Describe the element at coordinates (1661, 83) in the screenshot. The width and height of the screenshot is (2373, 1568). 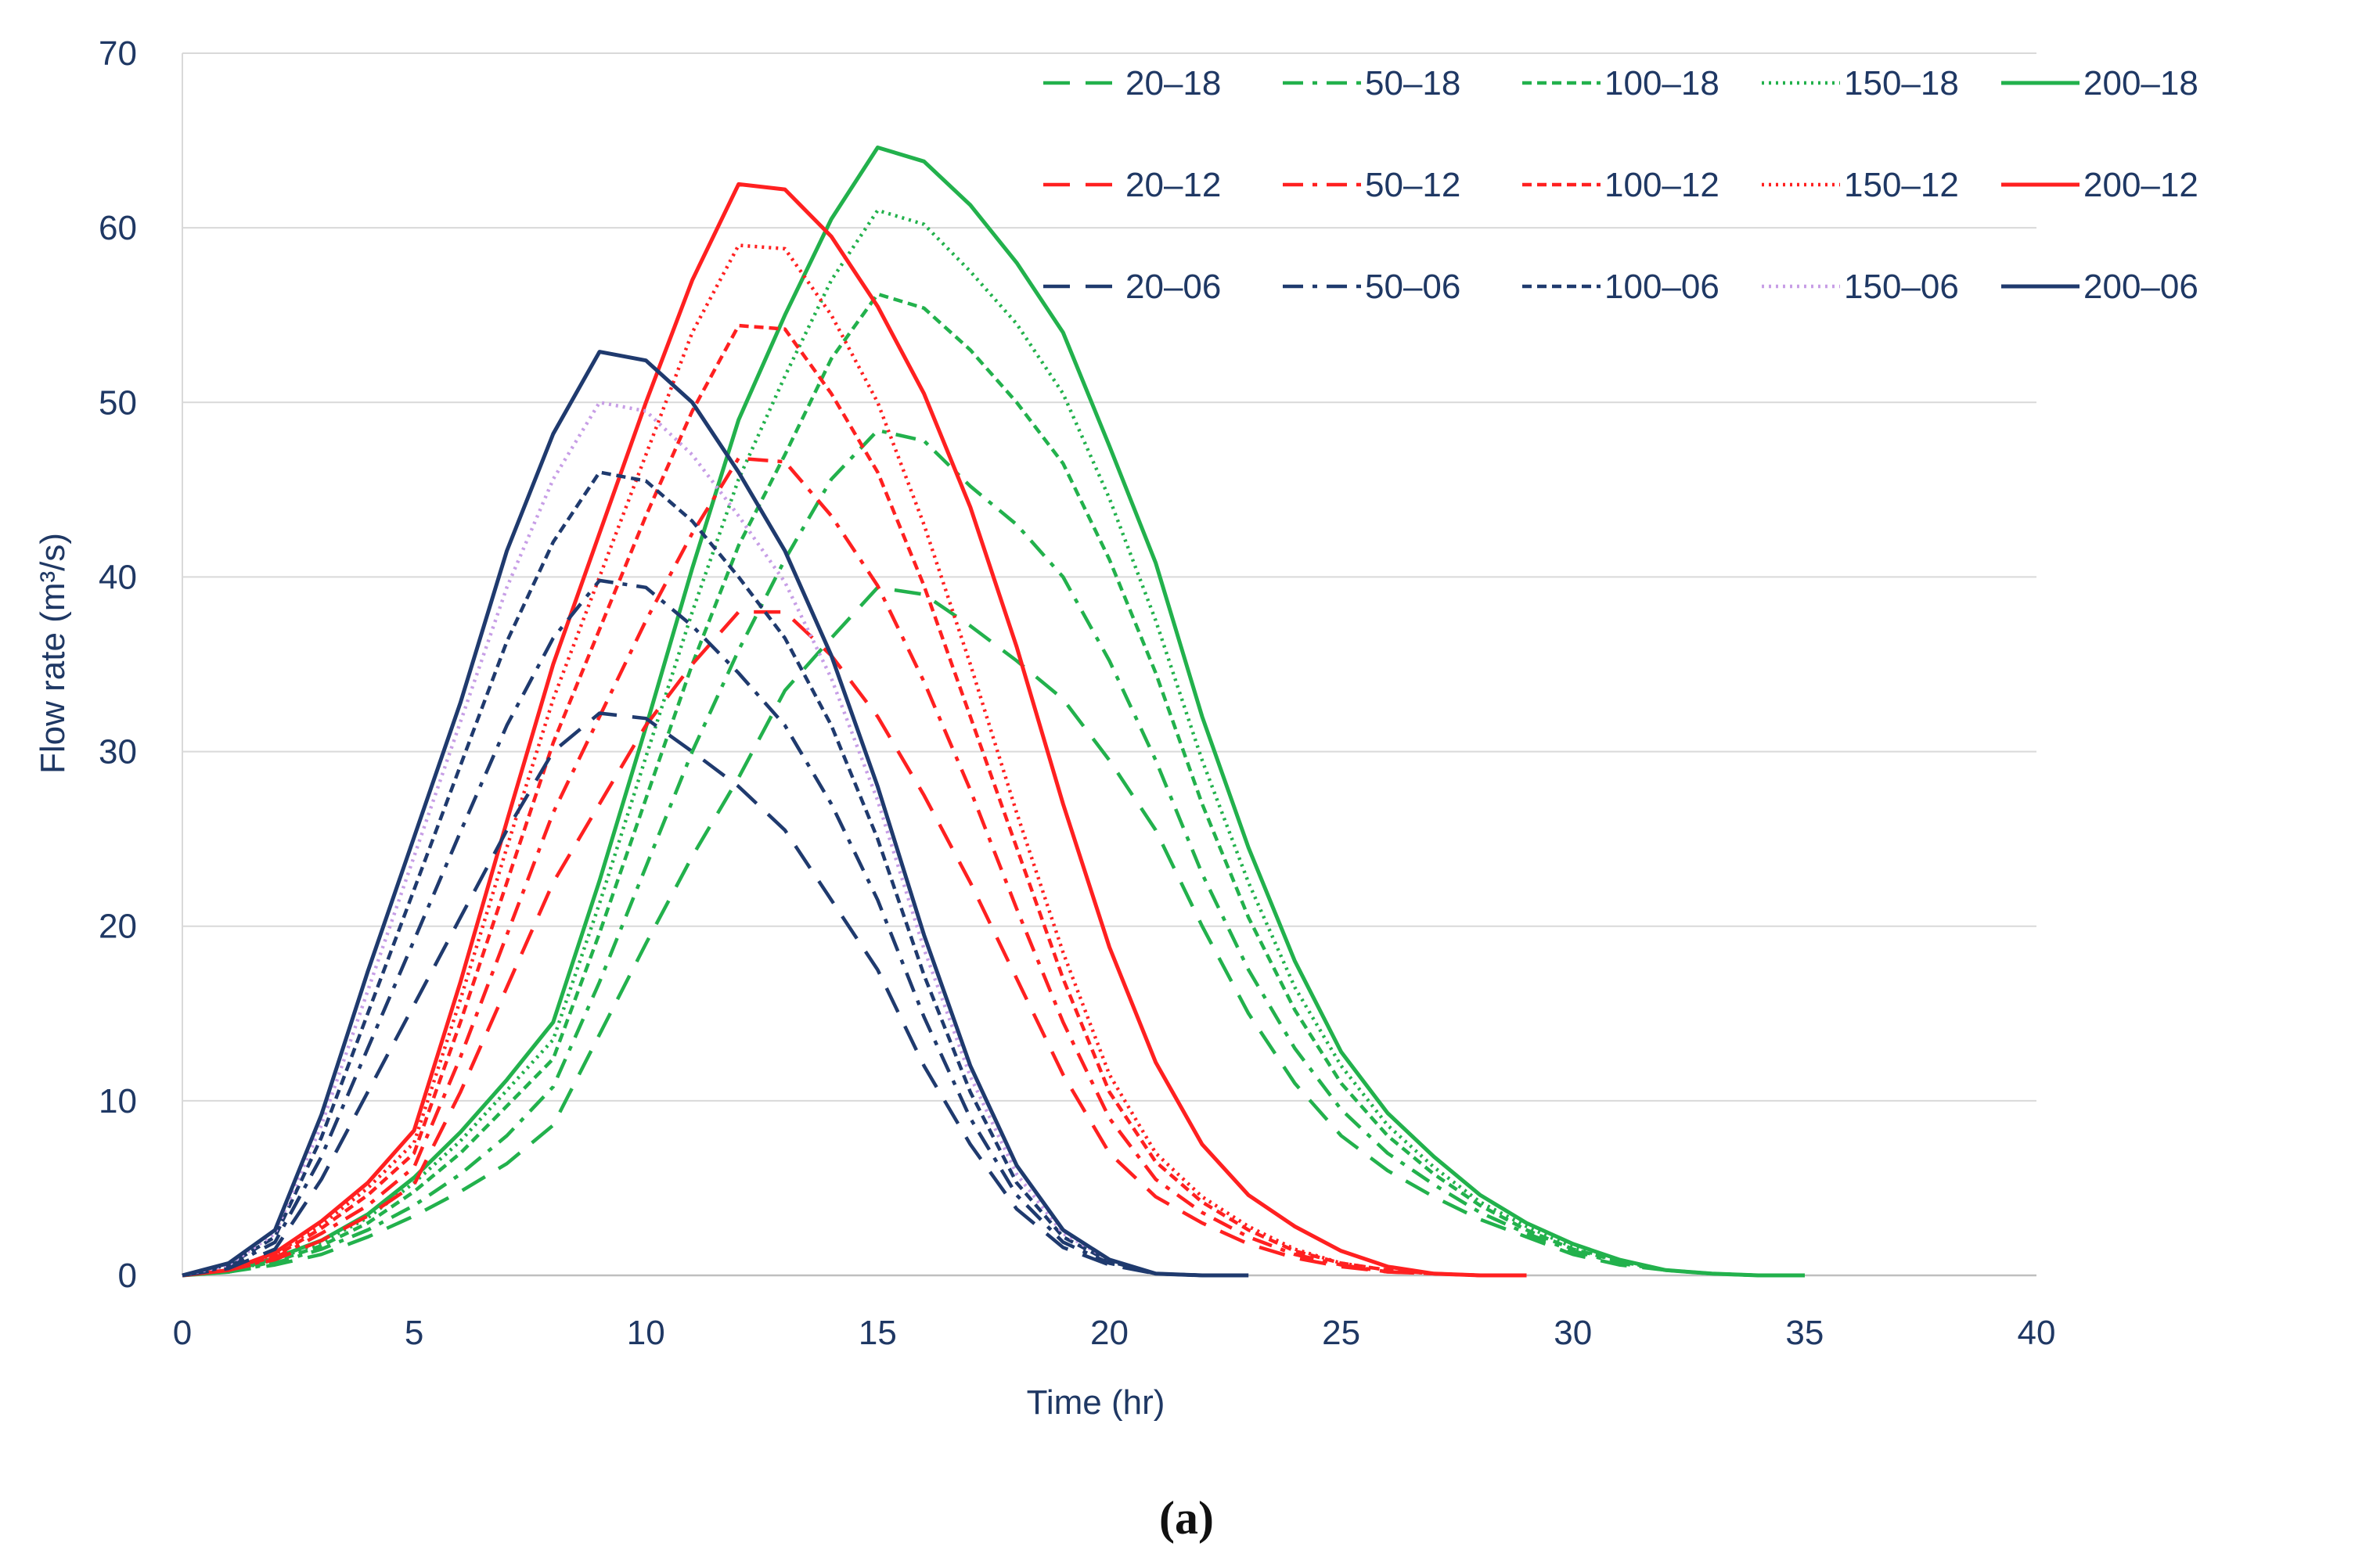
I see `legend-label: 100–18` at that location.